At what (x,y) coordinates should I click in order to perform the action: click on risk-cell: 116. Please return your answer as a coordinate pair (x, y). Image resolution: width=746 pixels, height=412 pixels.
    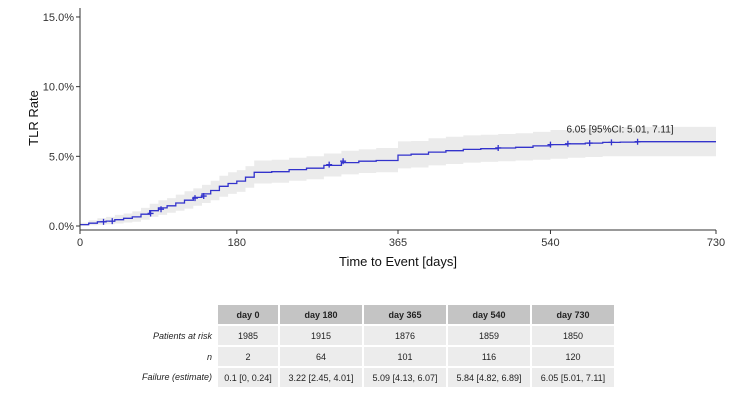
    Looking at the image, I should click on (489, 356).